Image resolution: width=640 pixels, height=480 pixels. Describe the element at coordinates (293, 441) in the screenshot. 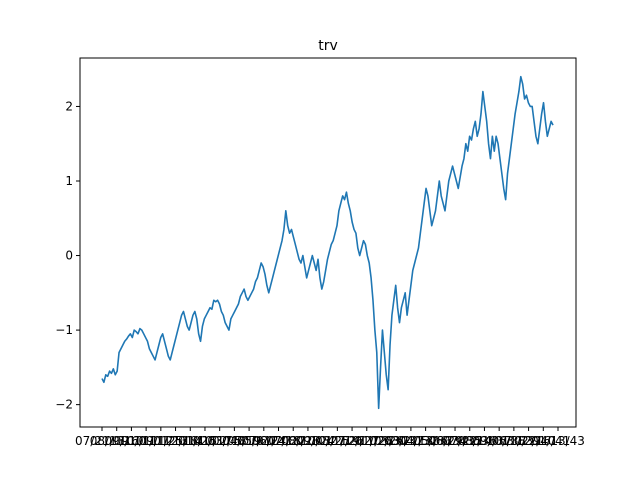

I see `x-tick-label: 07/18/23` at that location.